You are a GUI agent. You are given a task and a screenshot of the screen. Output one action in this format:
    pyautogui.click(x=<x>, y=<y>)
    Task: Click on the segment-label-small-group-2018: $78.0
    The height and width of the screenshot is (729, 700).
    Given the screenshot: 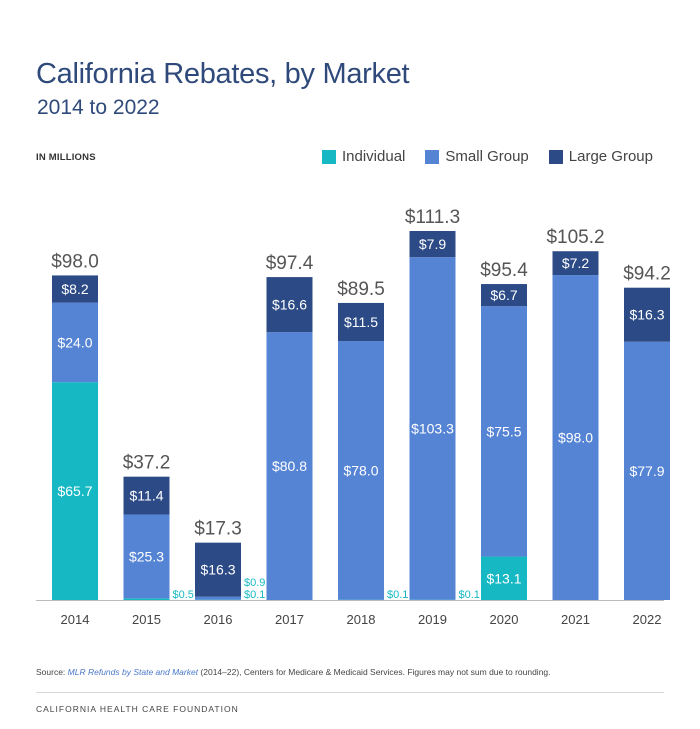 What is the action you would take?
    pyautogui.click(x=360, y=470)
    